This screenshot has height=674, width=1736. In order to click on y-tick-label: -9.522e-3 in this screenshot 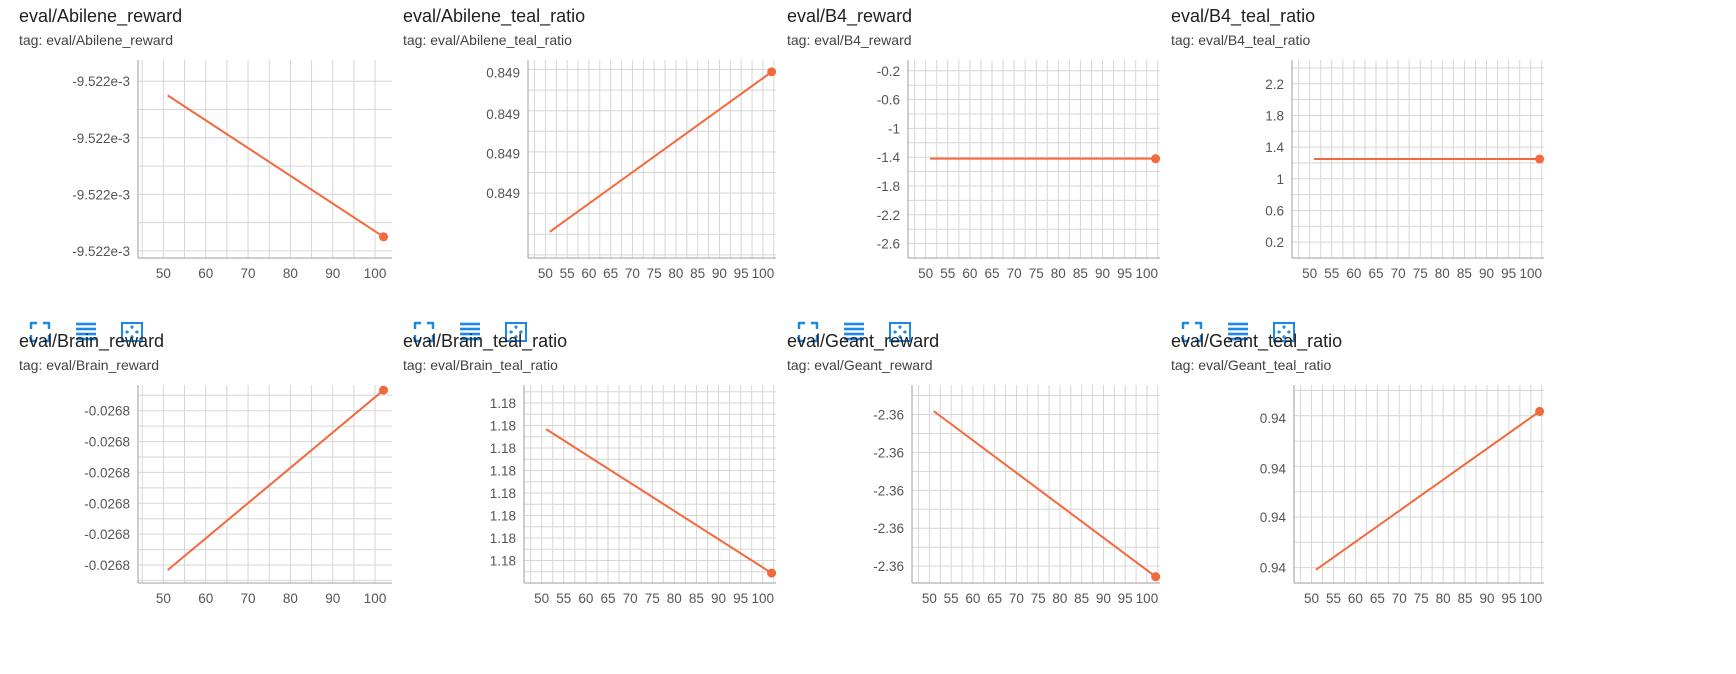, I will do `click(101, 81)`.